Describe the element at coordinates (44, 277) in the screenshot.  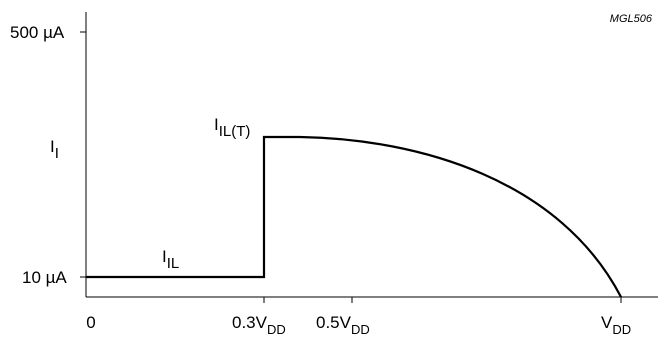
I see `y-tick-label-10: 10 µA` at that location.